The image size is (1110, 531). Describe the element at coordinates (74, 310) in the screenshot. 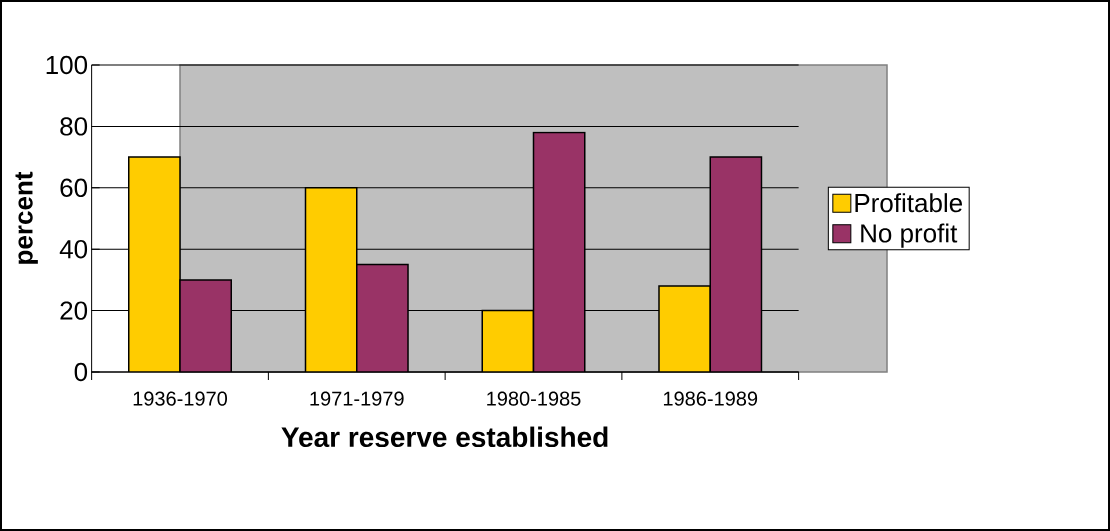

I see `y-tick-label: 20` at that location.